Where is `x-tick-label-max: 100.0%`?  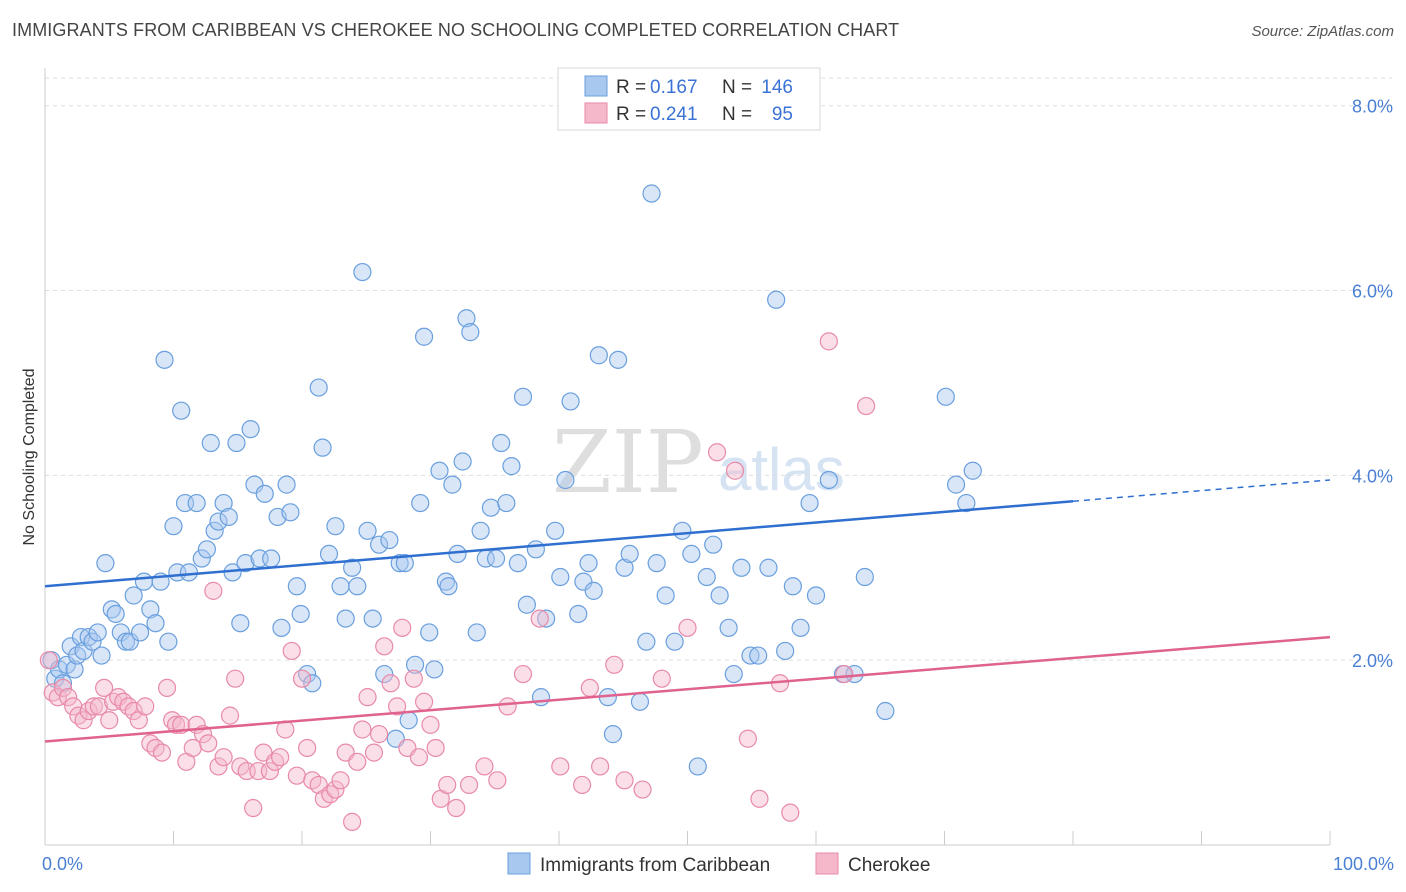 x-tick-label-max: 100.0% is located at coordinates (1363, 864).